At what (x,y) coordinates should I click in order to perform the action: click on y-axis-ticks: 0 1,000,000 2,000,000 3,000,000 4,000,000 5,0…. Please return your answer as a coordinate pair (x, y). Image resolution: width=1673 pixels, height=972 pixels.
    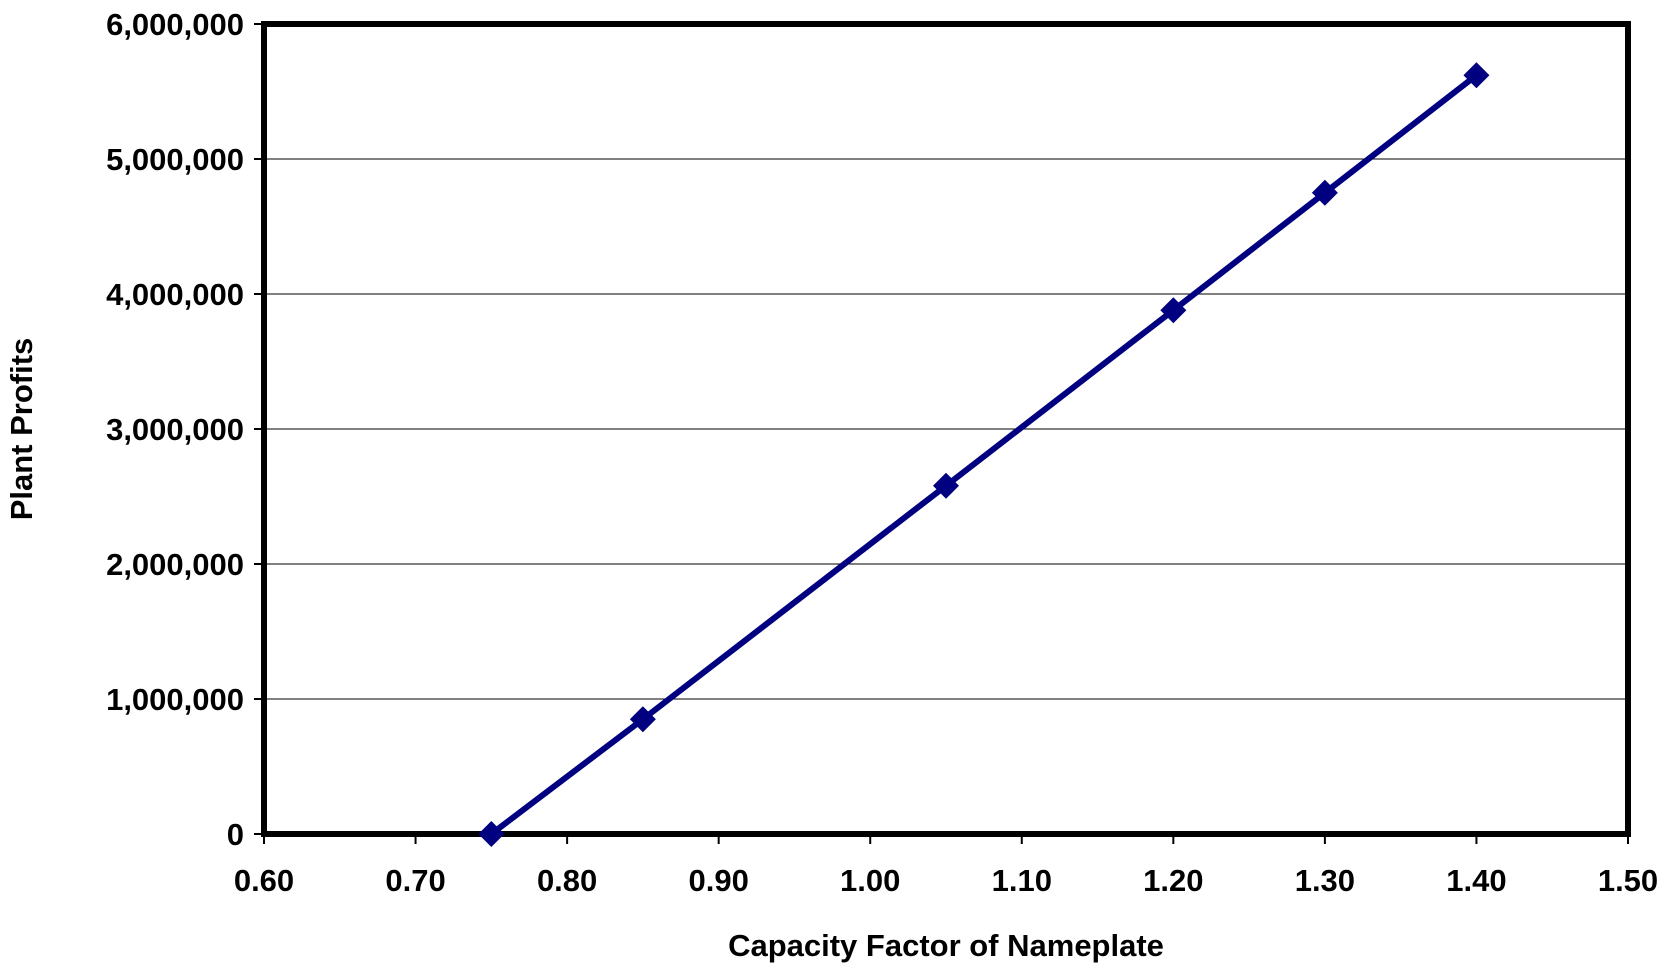
    Looking at the image, I should click on (185, 429).